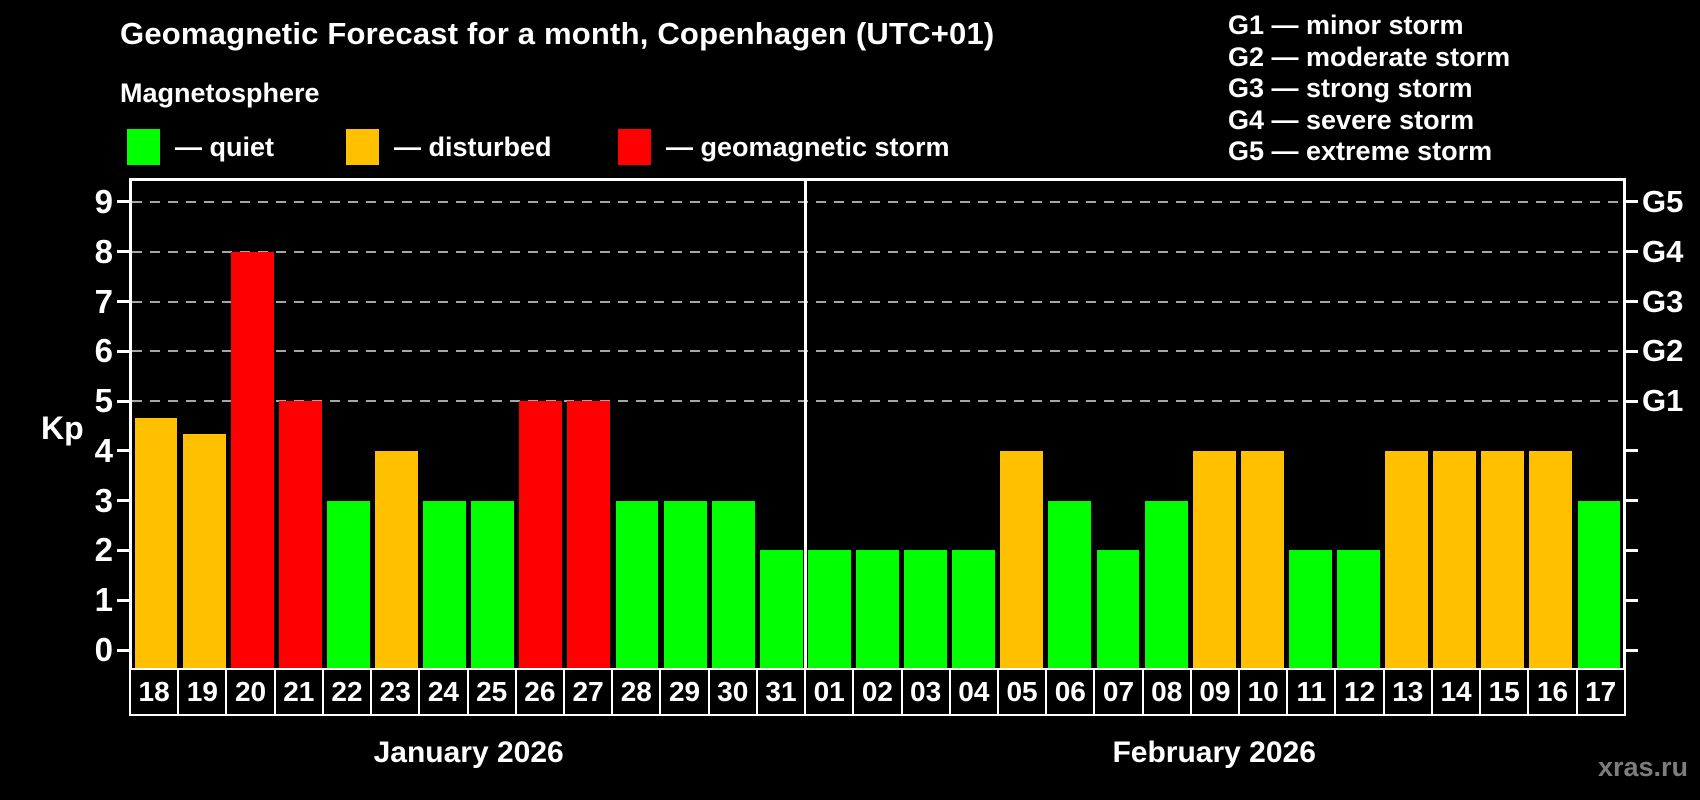 This screenshot has width=1700, height=800. What do you see at coordinates (1552, 692) in the screenshot?
I see `day-label-february-16: 16` at bounding box center [1552, 692].